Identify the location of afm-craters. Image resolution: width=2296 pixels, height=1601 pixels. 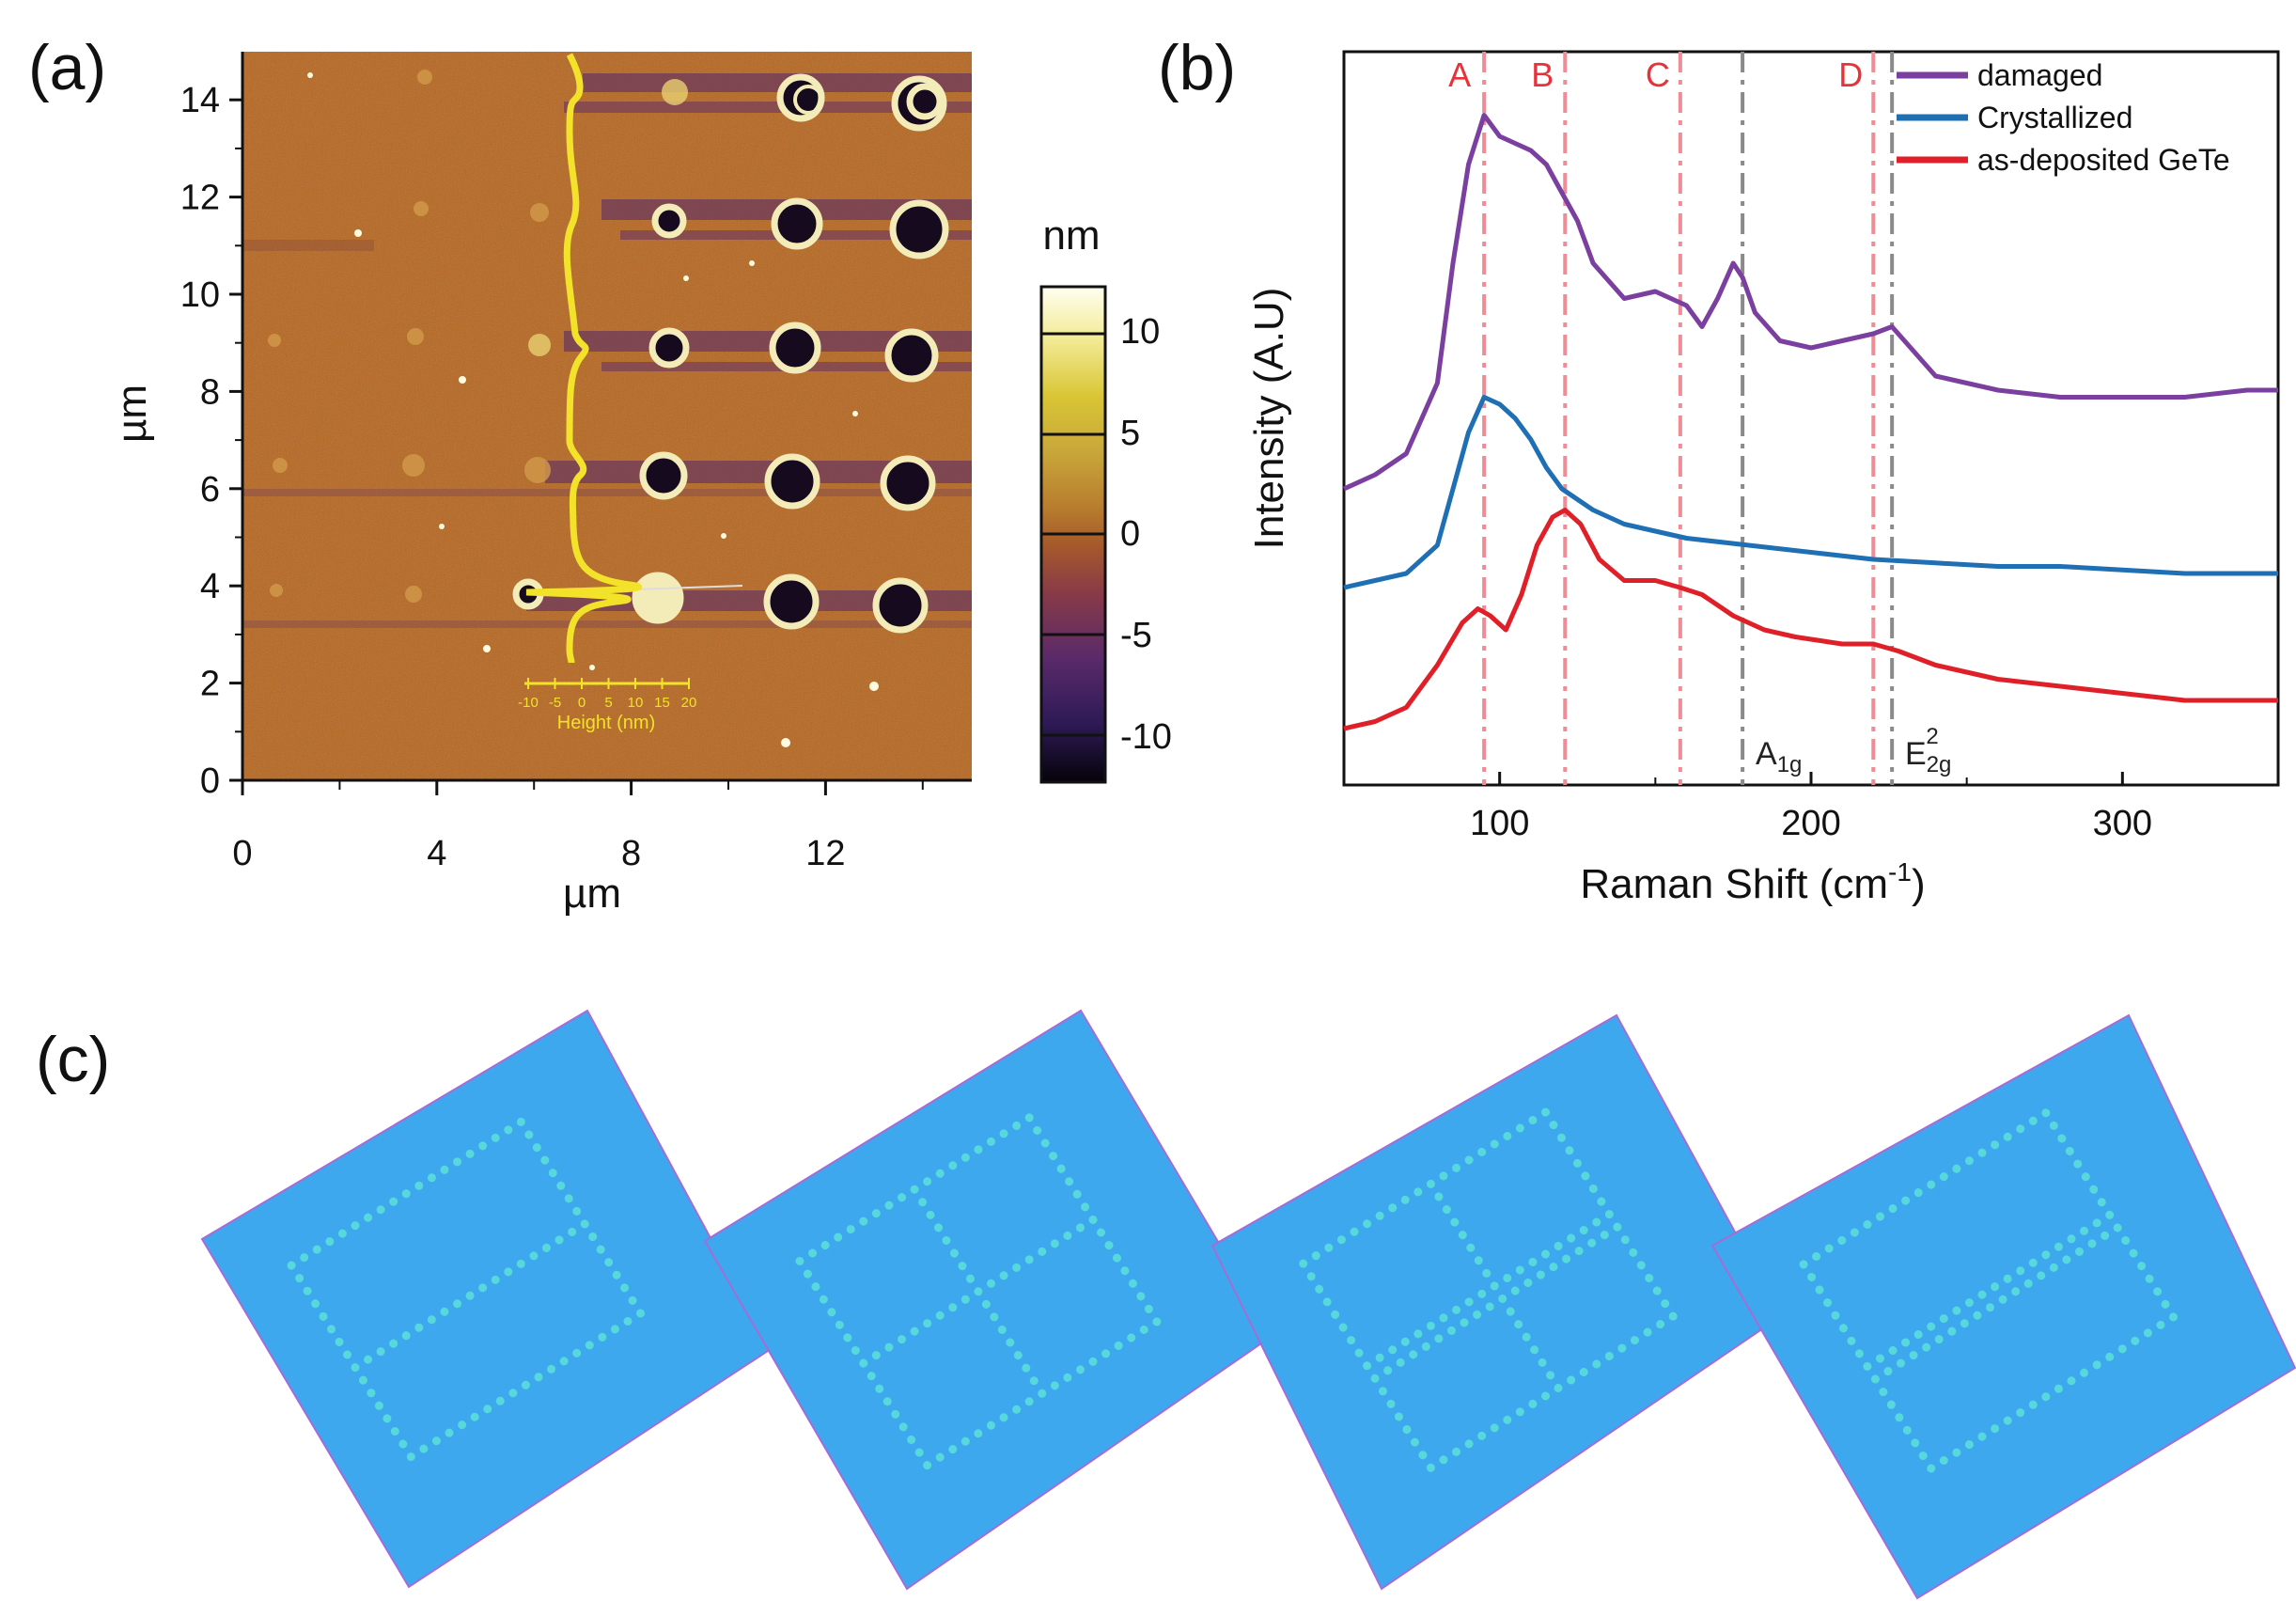
(730, 353).